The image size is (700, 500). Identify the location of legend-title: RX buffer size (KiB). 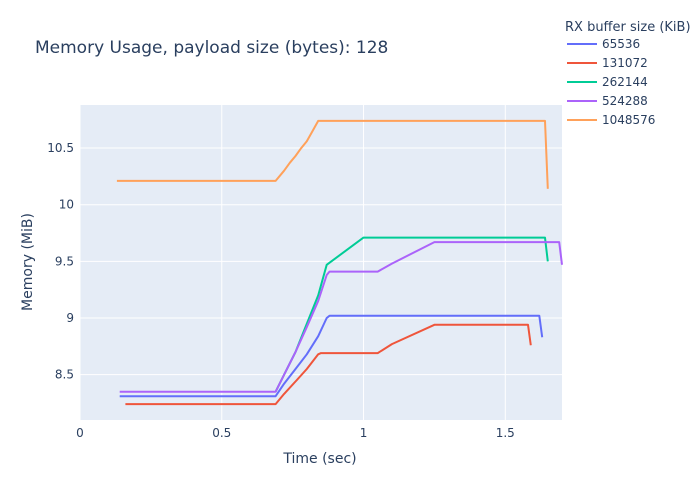
(628, 27).